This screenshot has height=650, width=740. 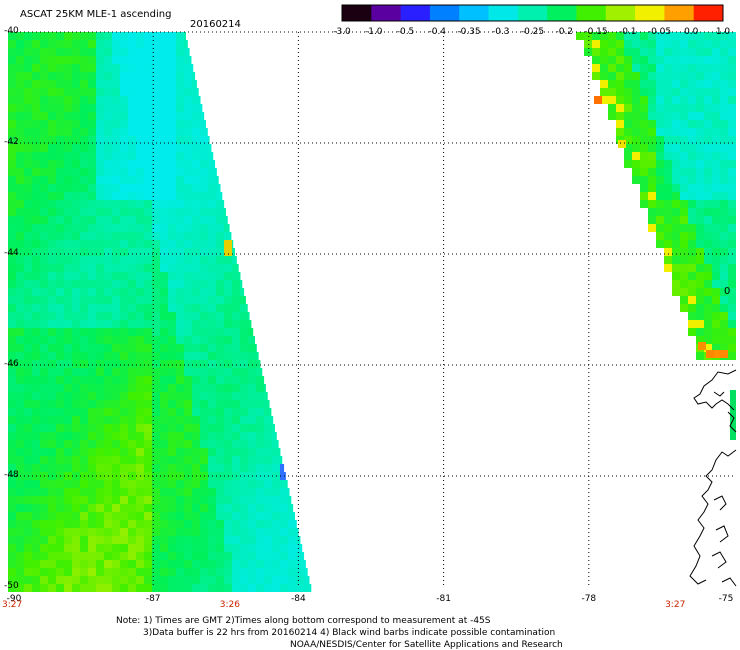 I want to click on longitude-label: -81, so click(x=443, y=599).